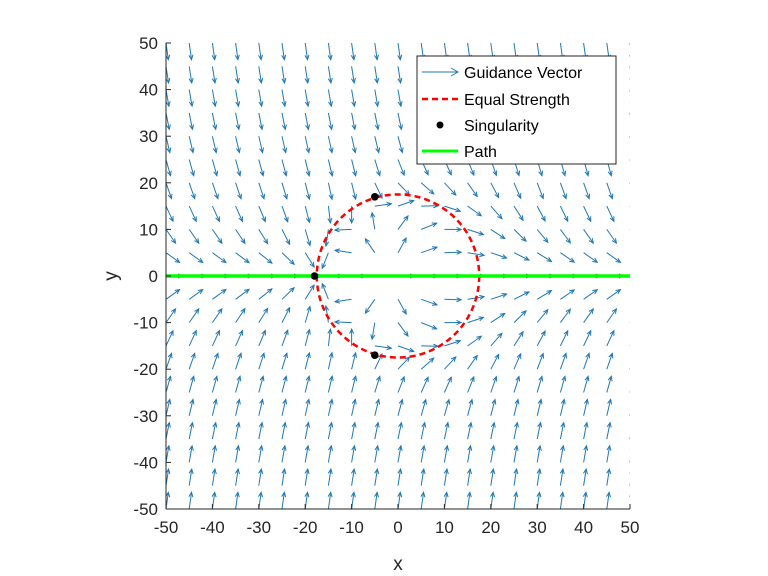 Image resolution: width=768 pixels, height=576 pixels. I want to click on x-tick-label: 50, so click(630, 527).